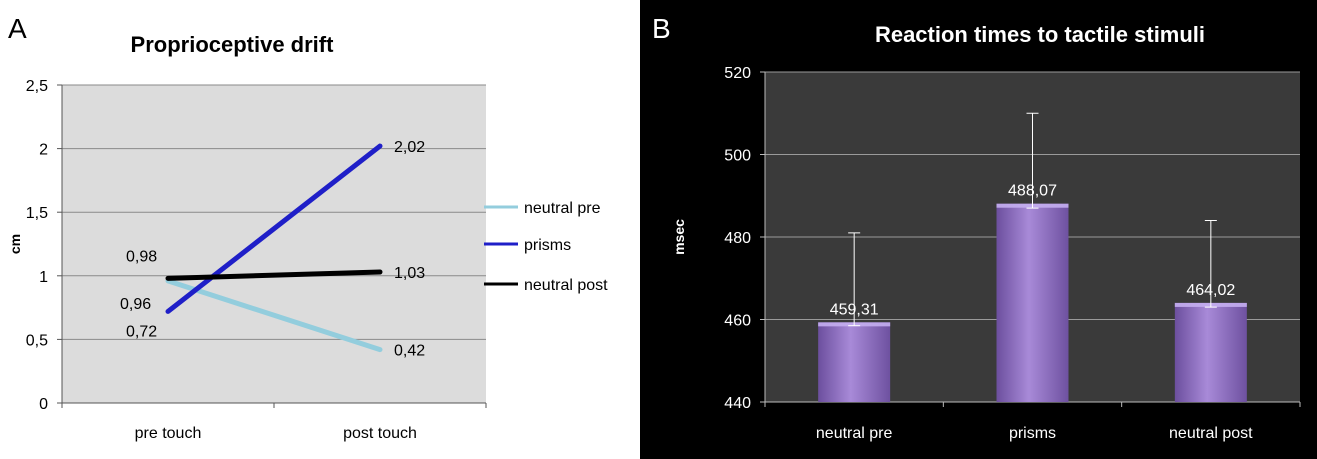 The width and height of the screenshot is (1317, 459). I want to click on chart-a-x-category-label: pre touch, so click(168, 433).